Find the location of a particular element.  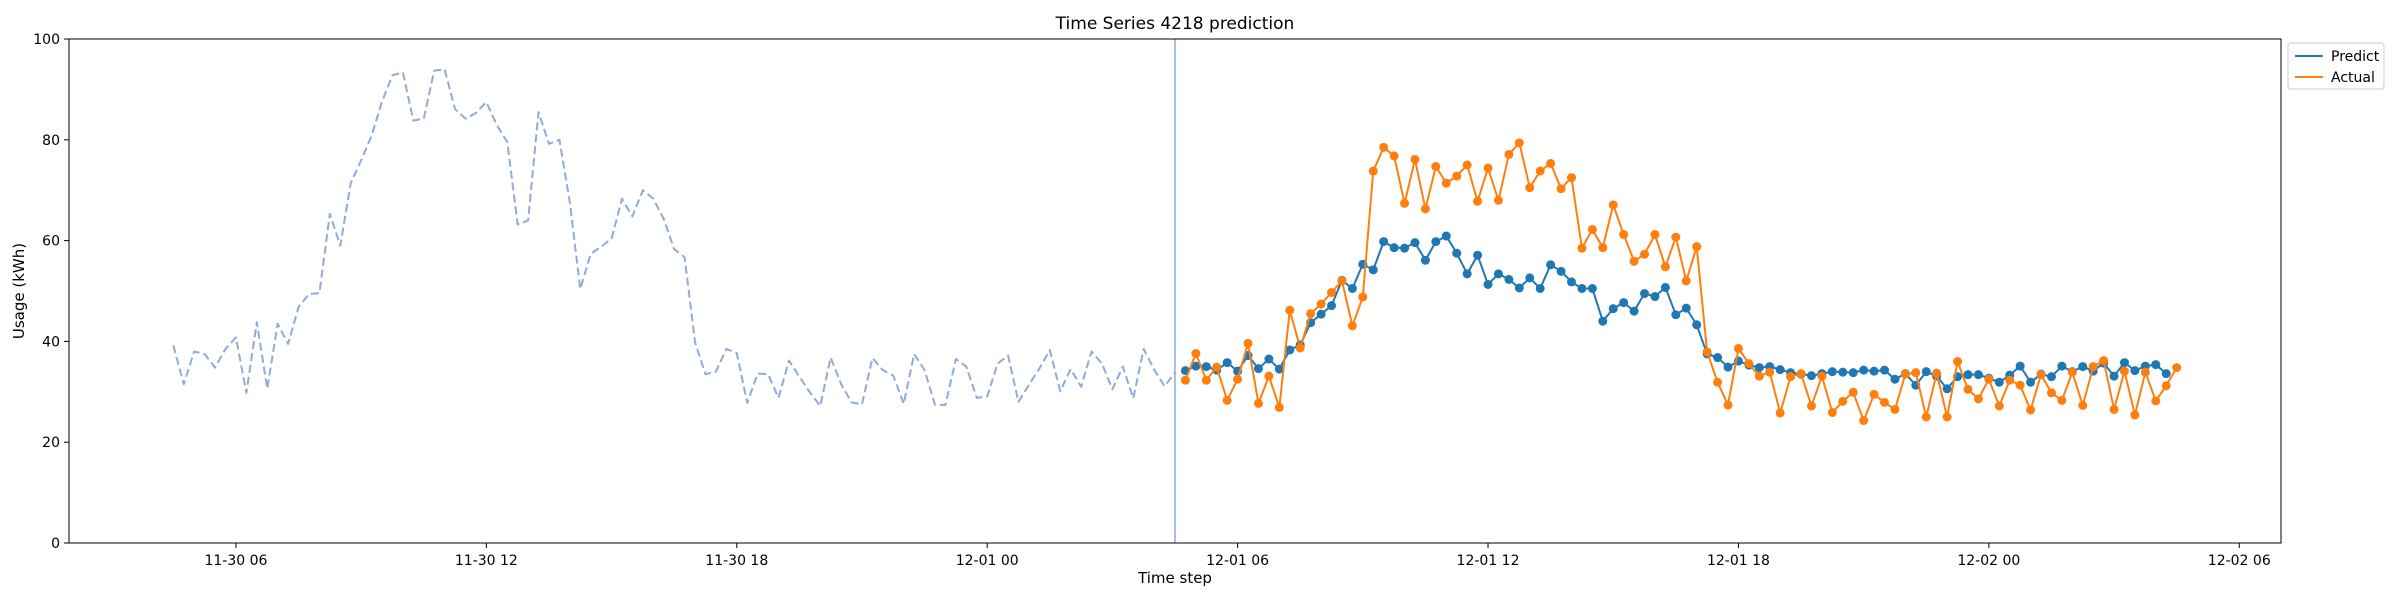

x-tick-label: 12-01 18 is located at coordinates (1738, 561).